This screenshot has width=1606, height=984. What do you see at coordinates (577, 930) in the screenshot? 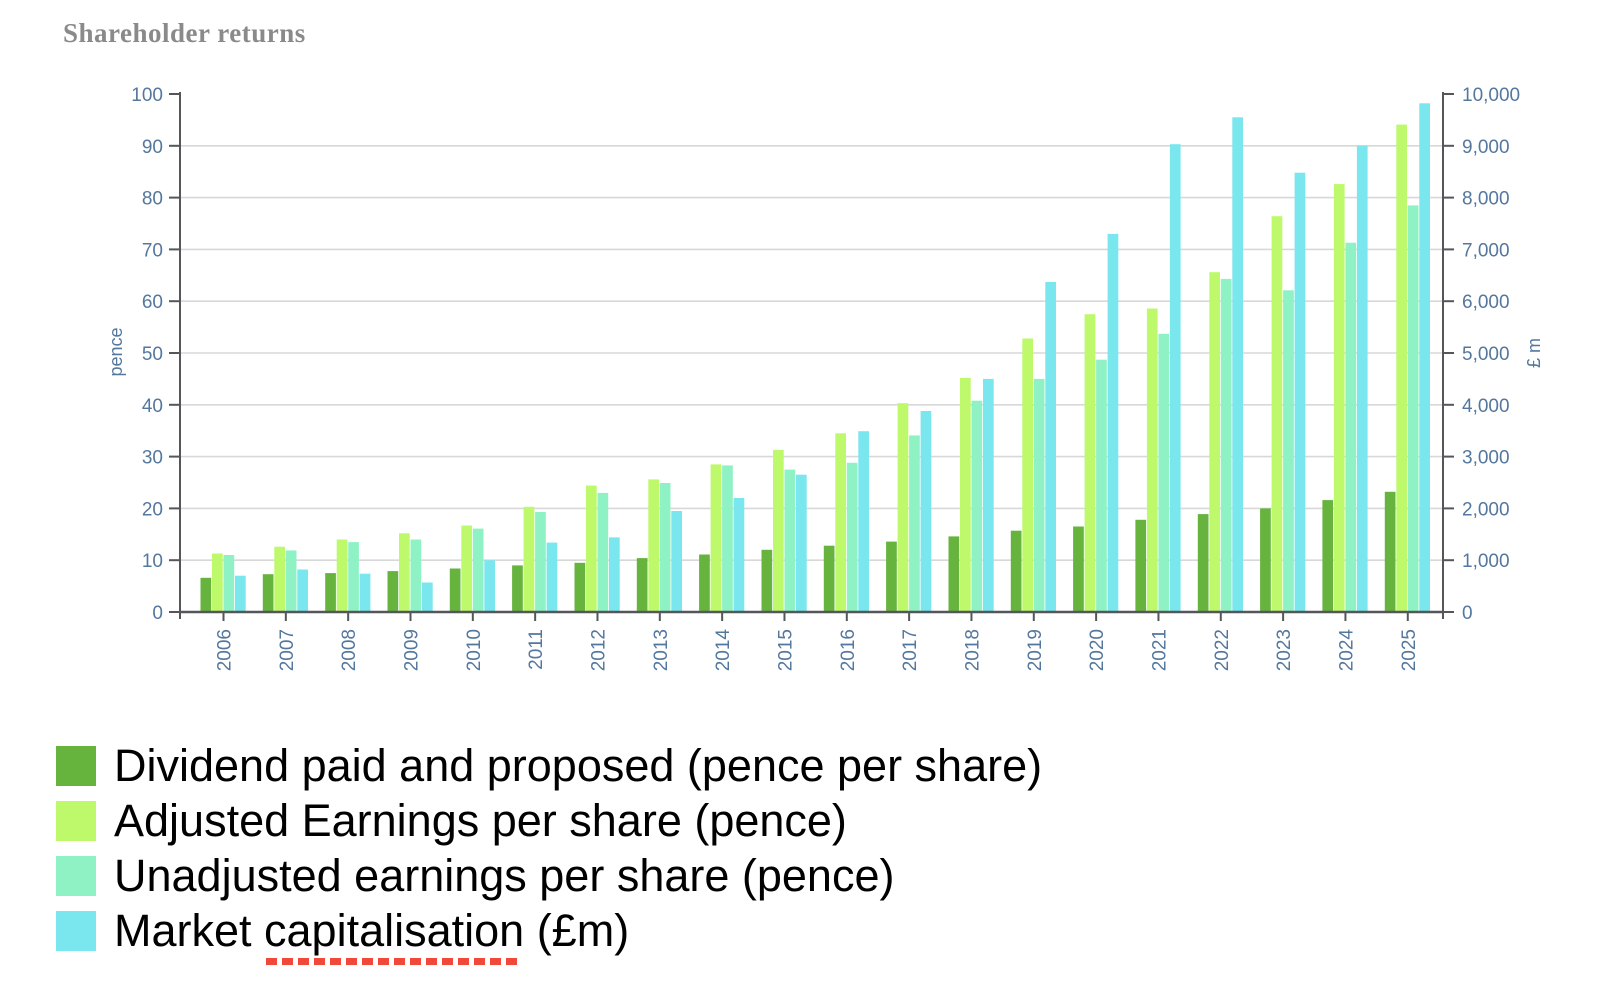
I see `market-cap-label-suffix: (£m)` at bounding box center [577, 930].